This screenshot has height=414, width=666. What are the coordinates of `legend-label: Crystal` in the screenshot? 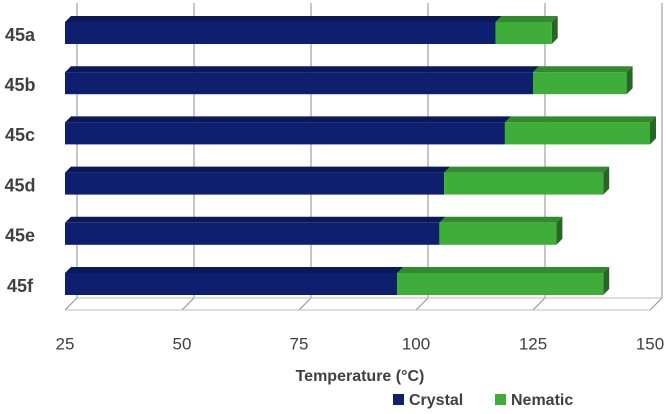 It's located at (436, 400).